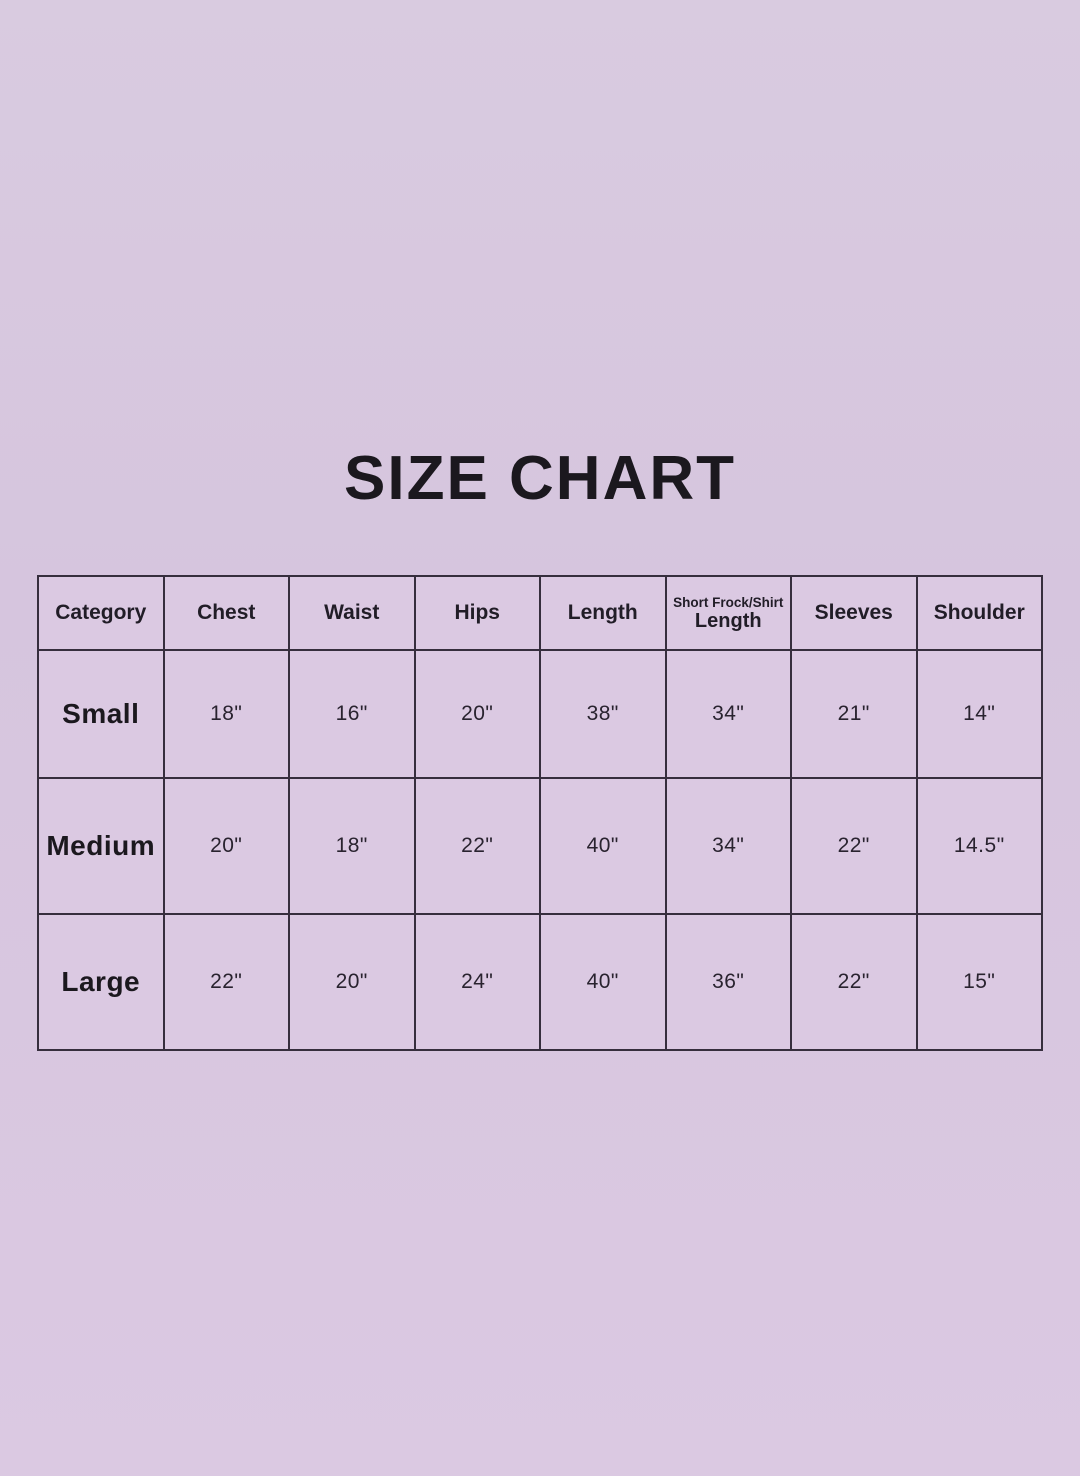  I want to click on table-row-small: Small 18" 16" 20" 38" 34" 21" 14", so click(540, 714).